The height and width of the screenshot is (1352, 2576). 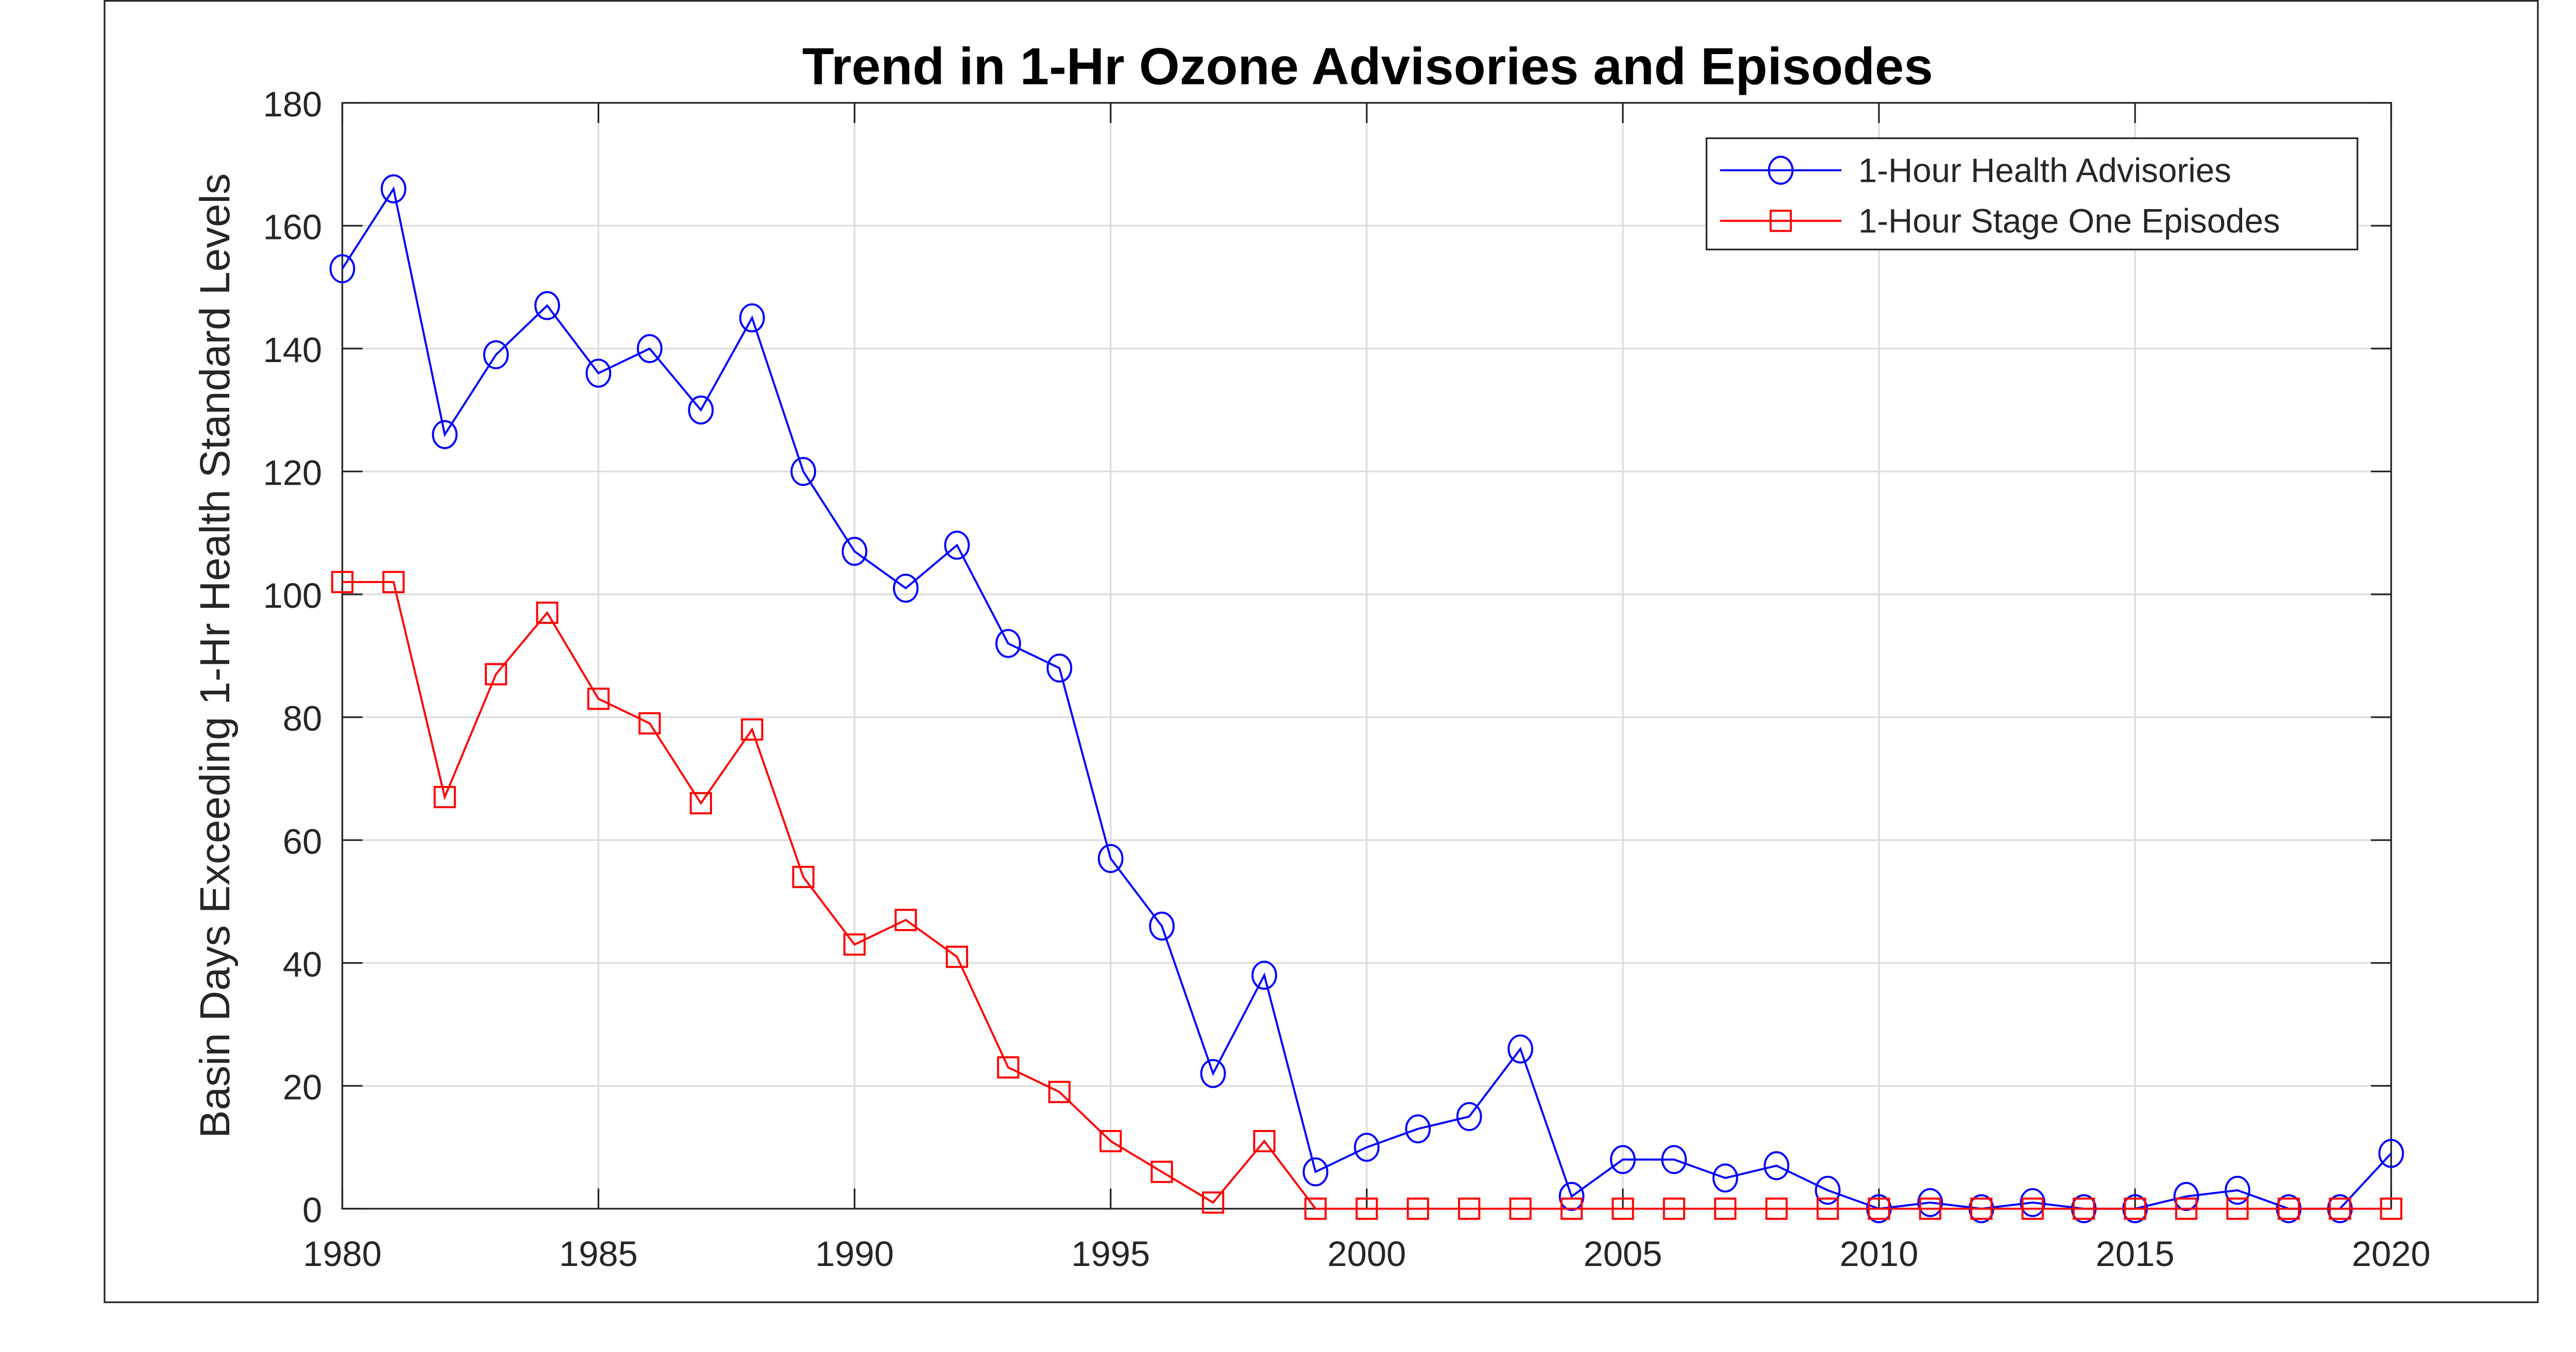 I want to click on legend-label-episodes: 1-Hour Stage One Episodes, so click(x=2069, y=221).